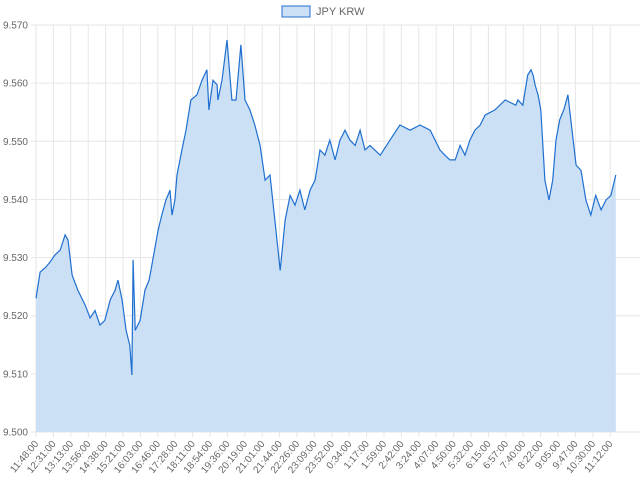 The image size is (640, 480). I want to click on legend-label: JPY KRW, so click(340, 12).